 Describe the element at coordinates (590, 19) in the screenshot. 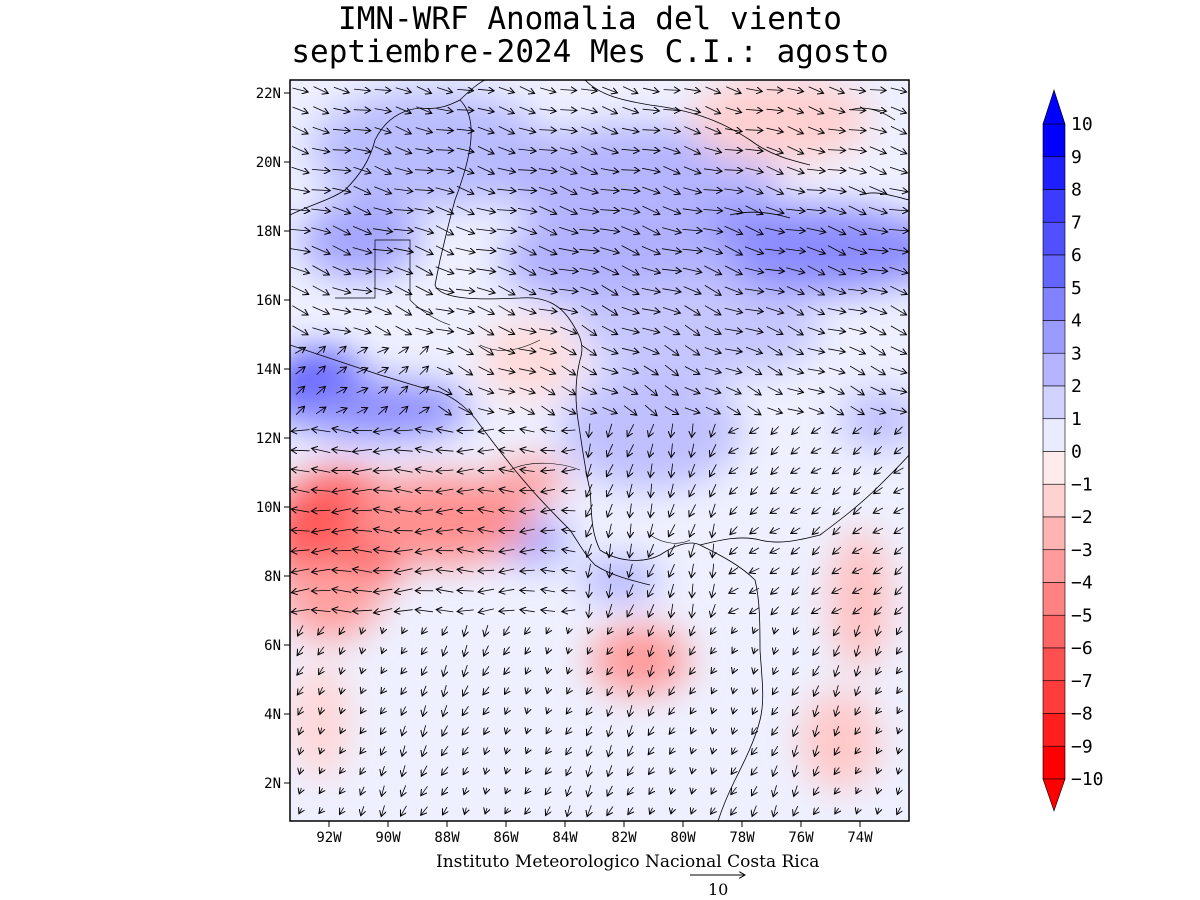

I see `chart-title-line1: IMN-WRF Anomalia del viento` at that location.